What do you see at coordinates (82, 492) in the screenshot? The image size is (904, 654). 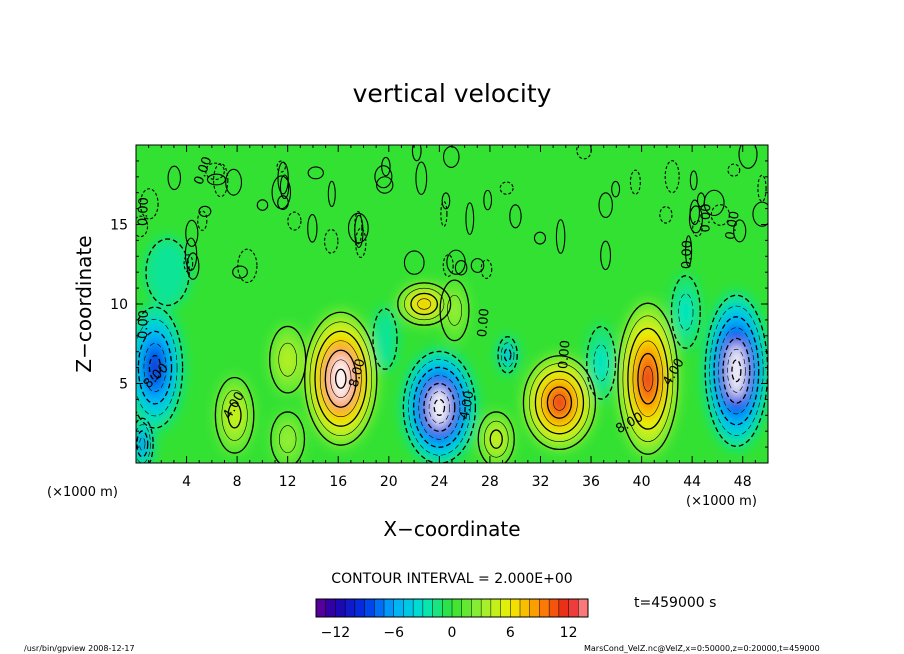 I see `x-unit-left: (×1000 m)` at bounding box center [82, 492].